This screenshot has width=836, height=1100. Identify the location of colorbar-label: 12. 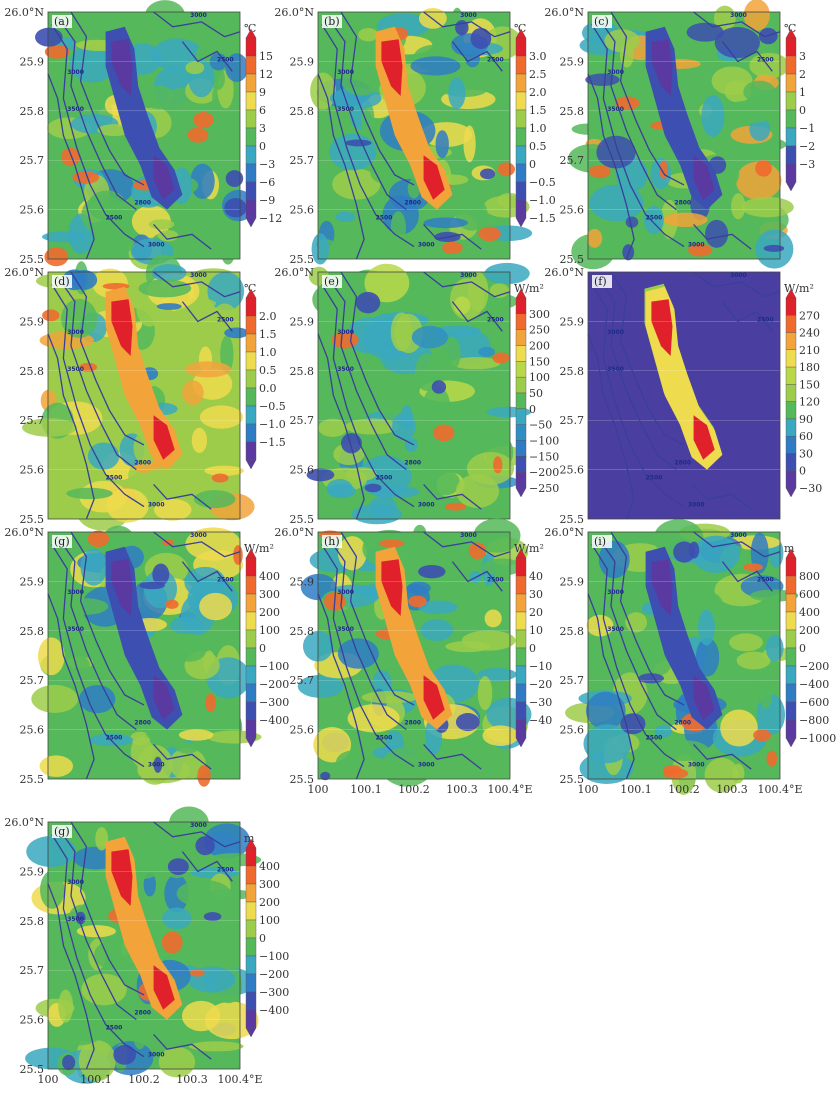
(266, 74).